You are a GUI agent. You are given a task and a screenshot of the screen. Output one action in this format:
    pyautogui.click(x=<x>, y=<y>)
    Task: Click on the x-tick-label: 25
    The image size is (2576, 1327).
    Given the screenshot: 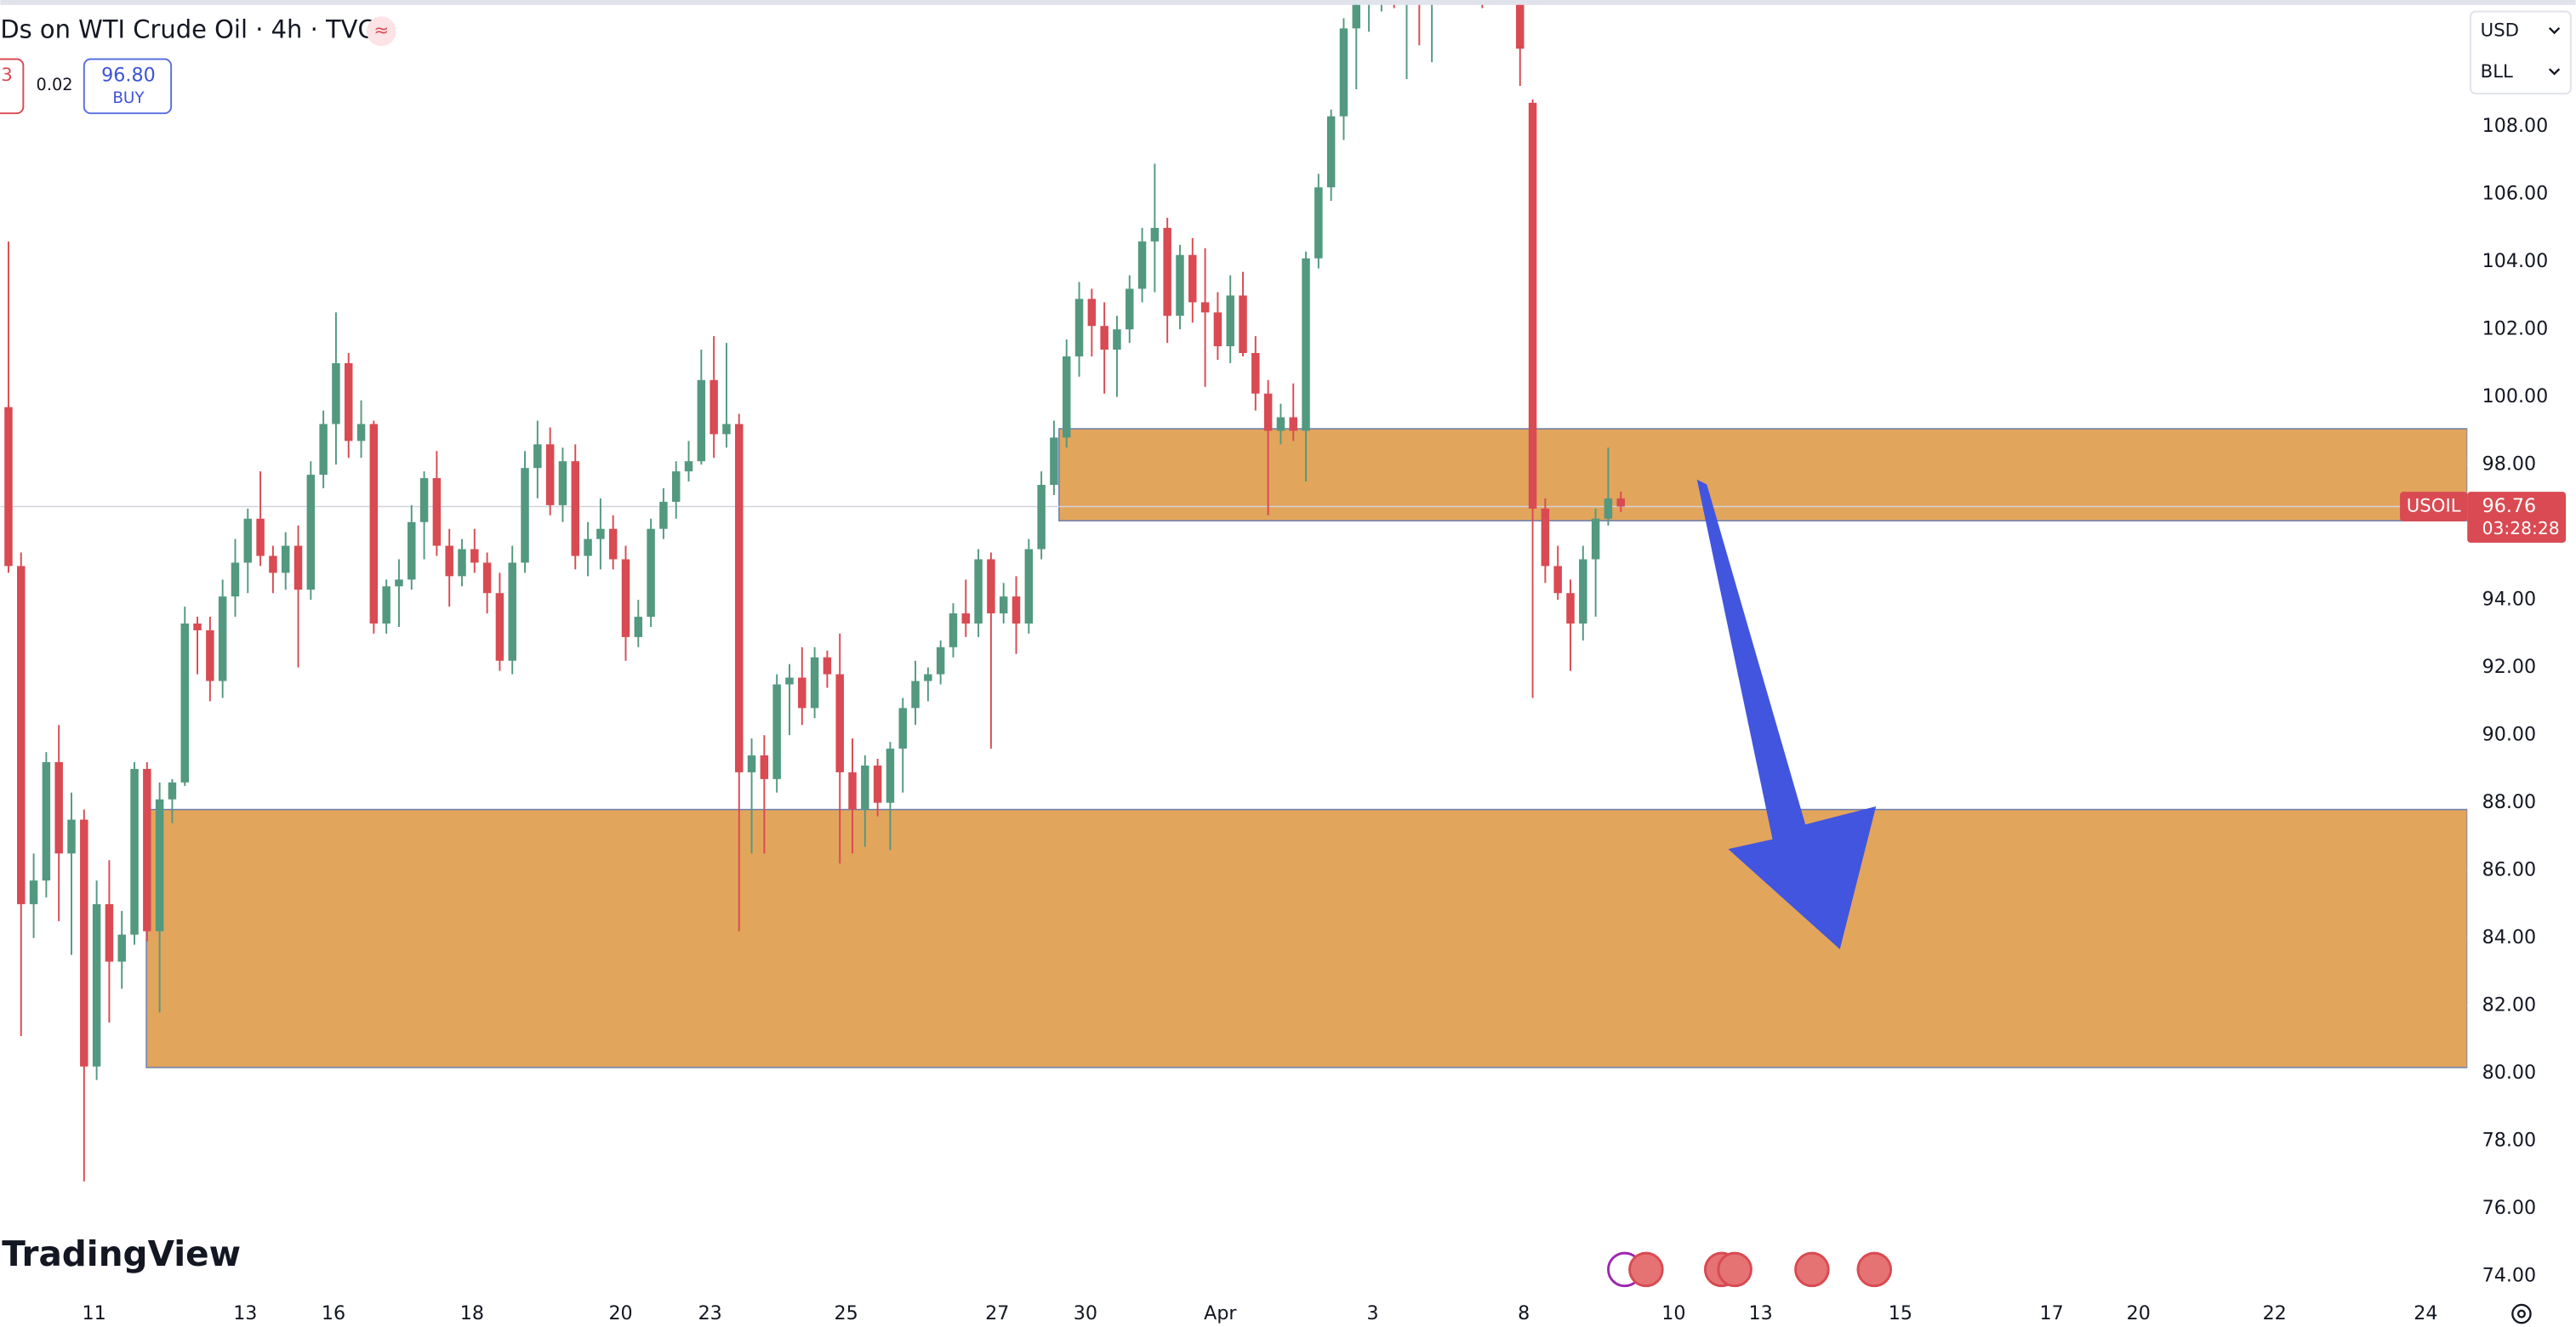 What is the action you would take?
    pyautogui.click(x=846, y=1313)
    